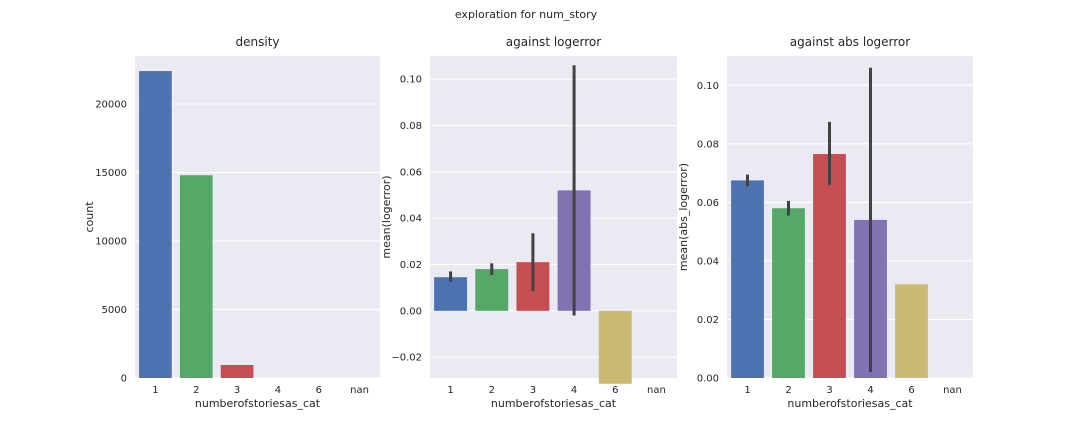 The width and height of the screenshot is (1080, 432). What do you see at coordinates (526, 14) in the screenshot?
I see `figure-suptitle: exploration for num_story` at bounding box center [526, 14].